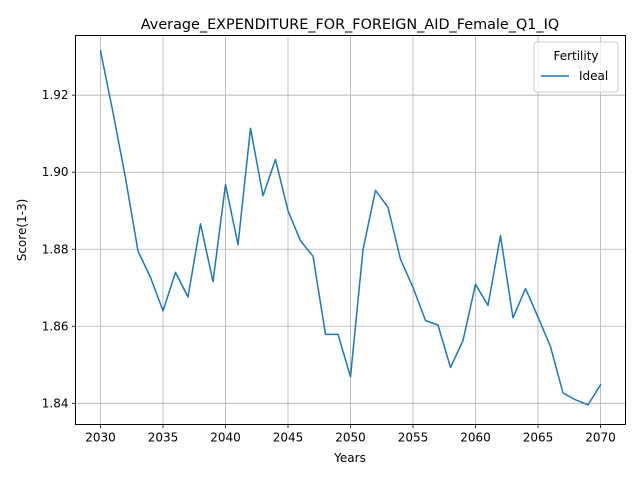 Image resolution: width=640 pixels, height=480 pixels. What do you see at coordinates (593, 76) in the screenshot?
I see `legend-label-ideal: Ideal` at bounding box center [593, 76].